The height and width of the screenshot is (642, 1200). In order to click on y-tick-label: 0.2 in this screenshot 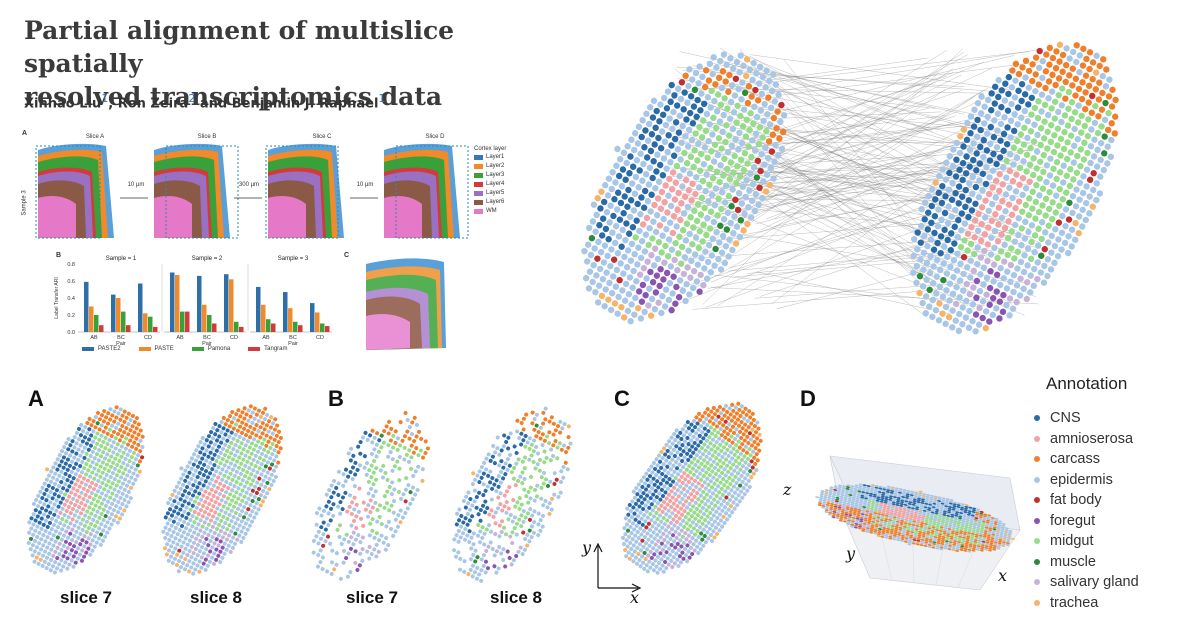, I will do `click(71, 316)`.